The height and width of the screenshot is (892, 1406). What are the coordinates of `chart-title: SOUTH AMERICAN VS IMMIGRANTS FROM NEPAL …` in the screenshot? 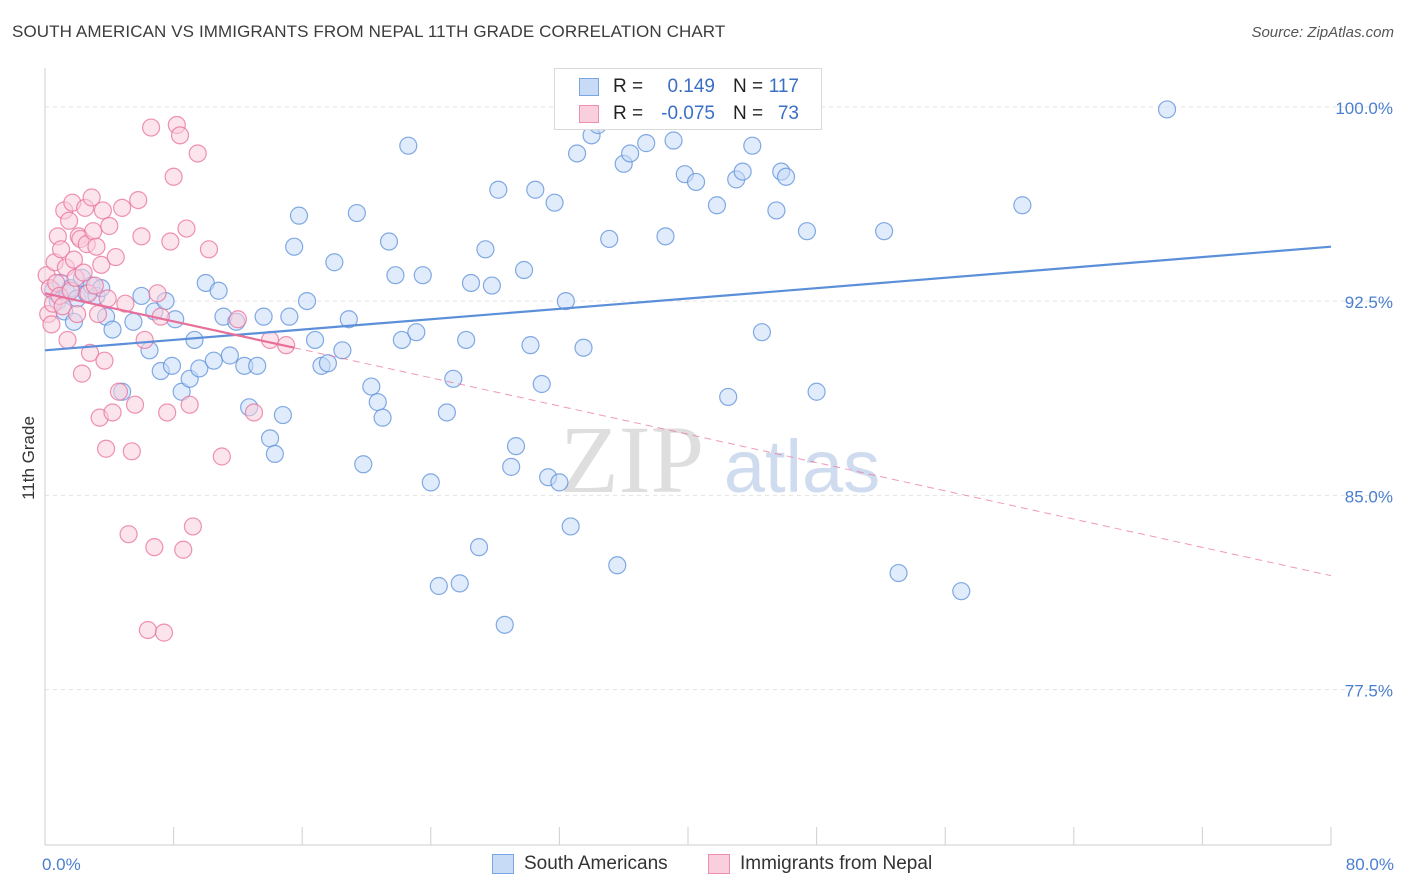 It's located at (369, 31).